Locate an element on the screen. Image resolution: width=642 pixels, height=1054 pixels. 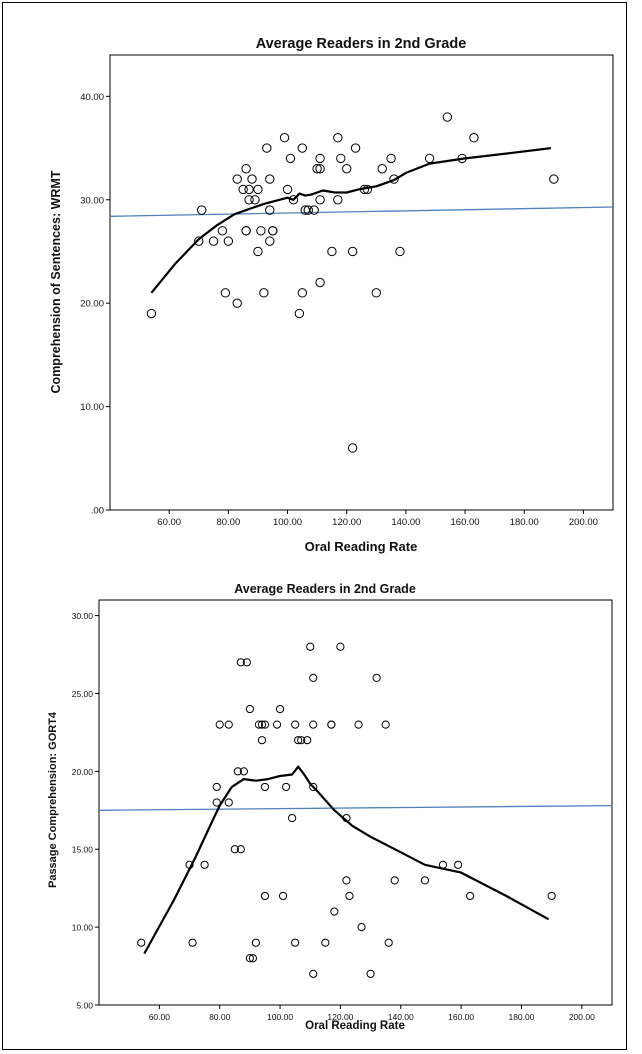
y-tick-label: 30.00 is located at coordinates (83, 616).